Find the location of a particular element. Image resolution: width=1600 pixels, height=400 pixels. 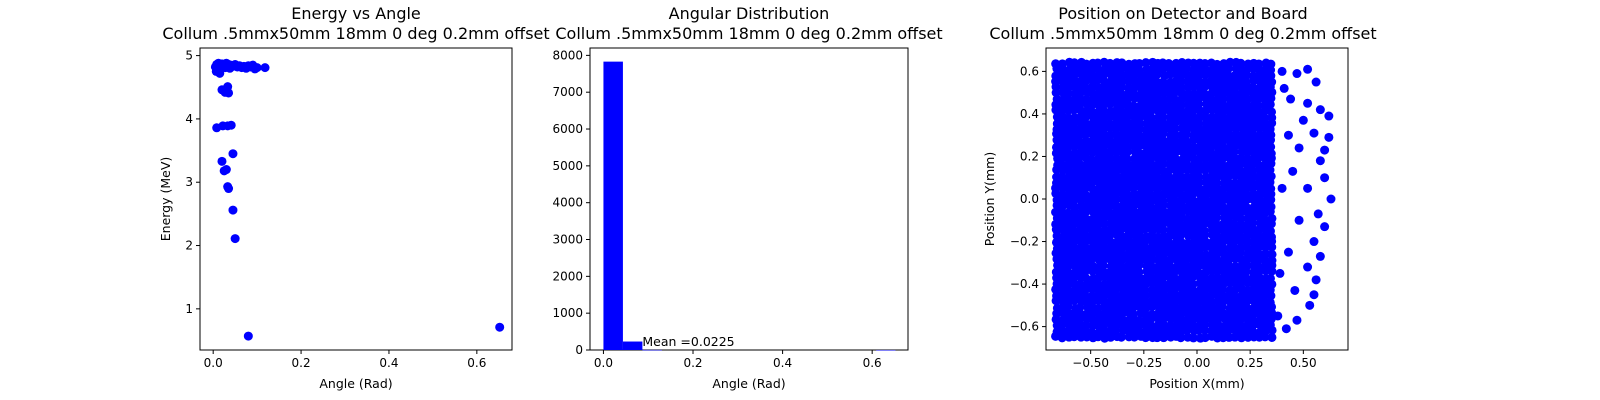

chart-3-subtitle: Collum .5mmx50mm 18mm 0 deg 0.2mm offset is located at coordinates (1182, 33).